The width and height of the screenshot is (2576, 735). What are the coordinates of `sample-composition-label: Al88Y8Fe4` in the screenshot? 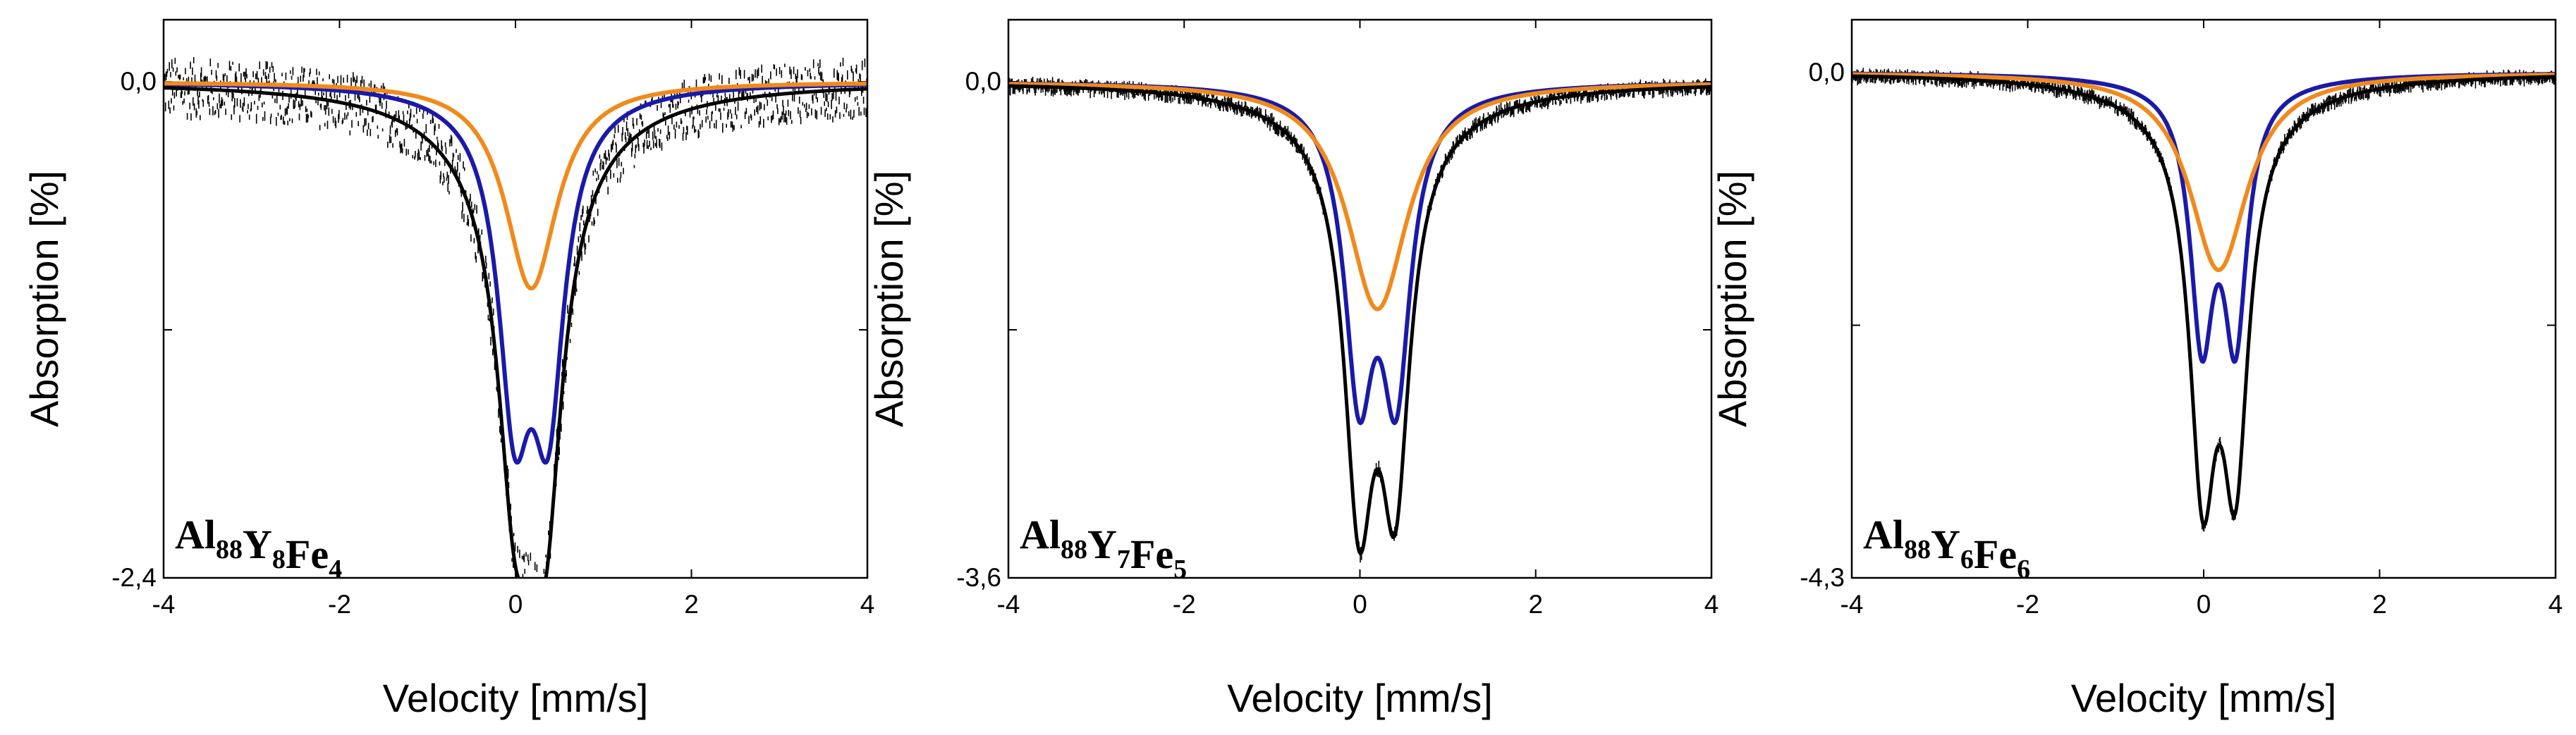 It's located at (259, 548).